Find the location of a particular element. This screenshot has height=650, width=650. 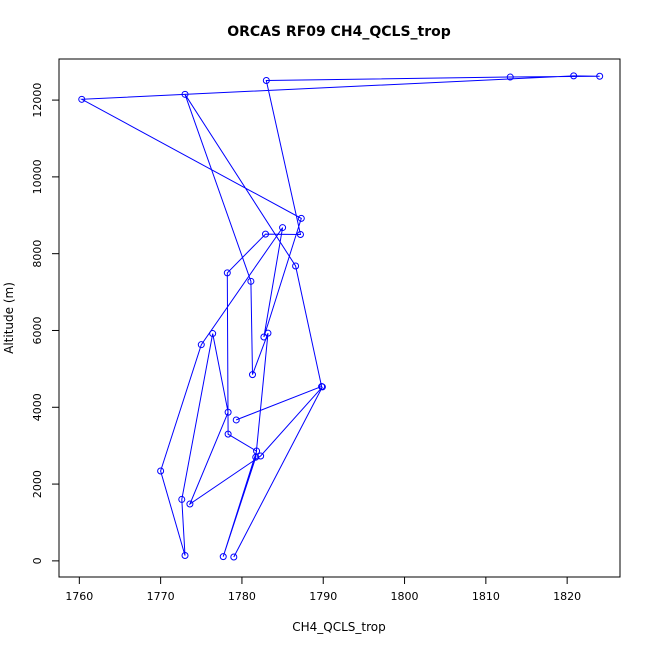

y-tick-label: 4000 is located at coordinates (37, 407).